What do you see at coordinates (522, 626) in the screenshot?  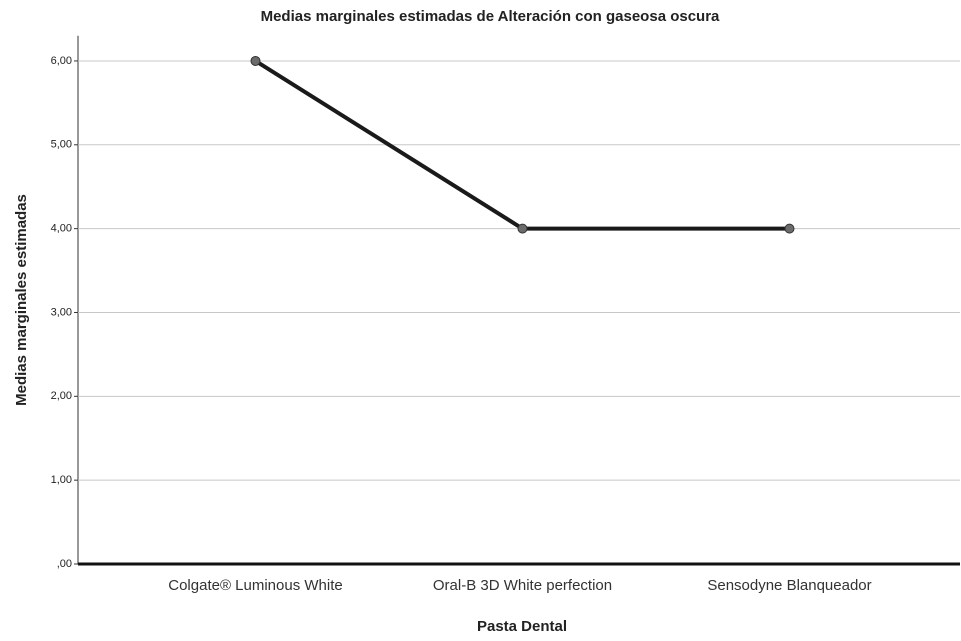 I see `x-axis-label: Pasta Dental` at bounding box center [522, 626].